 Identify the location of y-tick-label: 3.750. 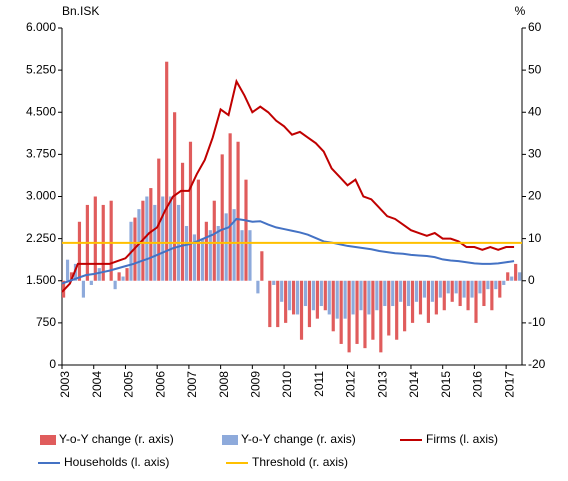
(41, 154).